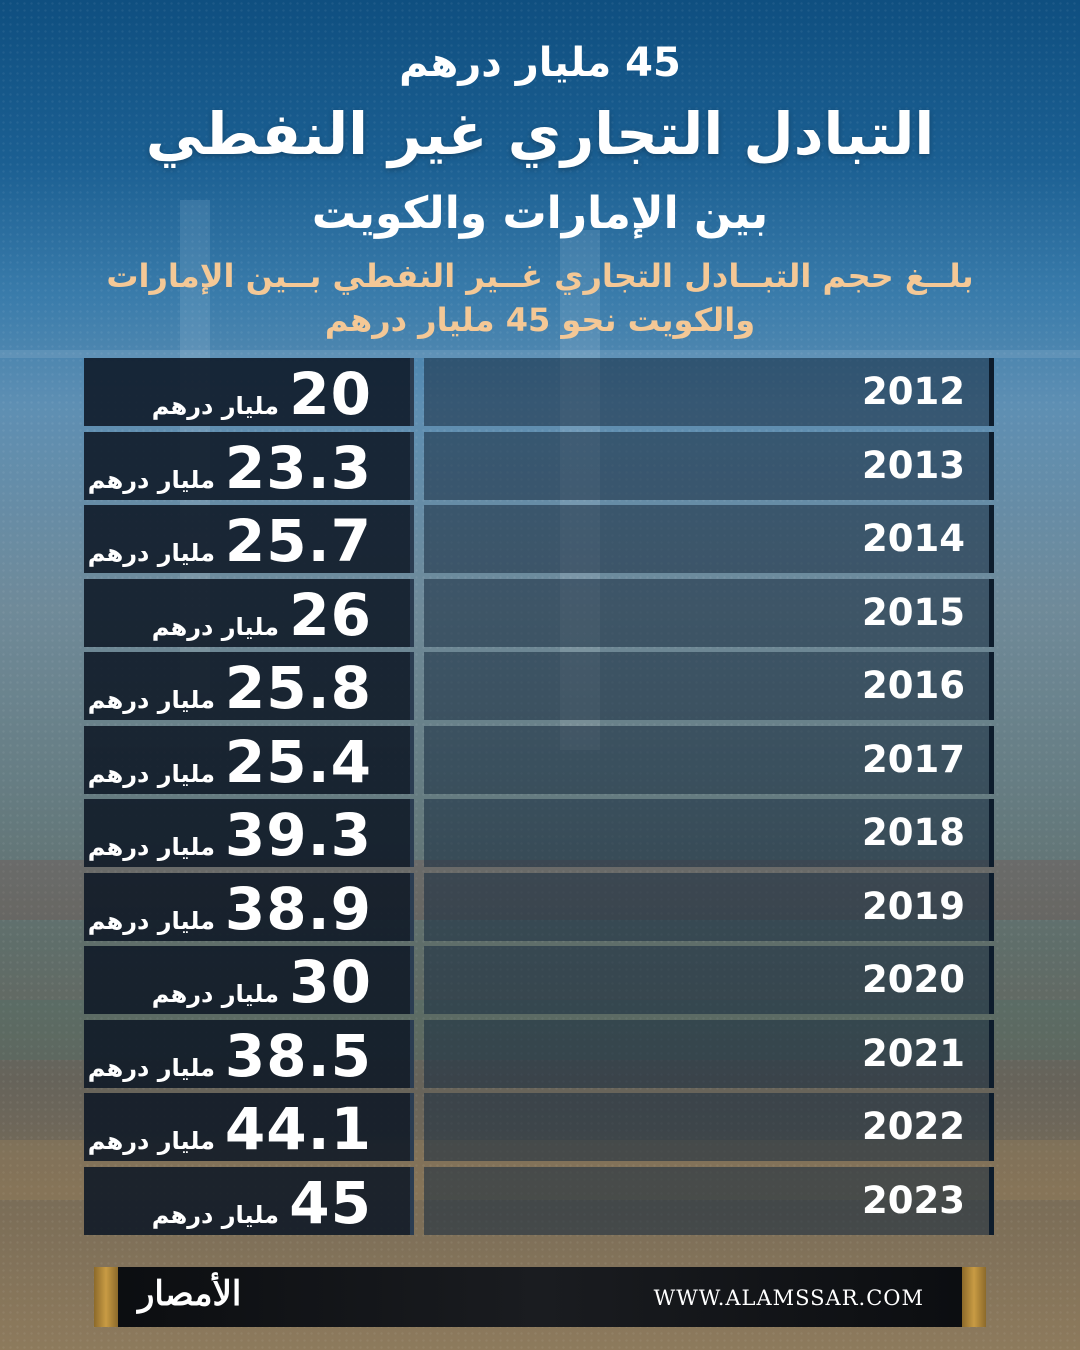  Describe the element at coordinates (298, 1055) in the screenshot. I see `value-number: 38.5` at that location.